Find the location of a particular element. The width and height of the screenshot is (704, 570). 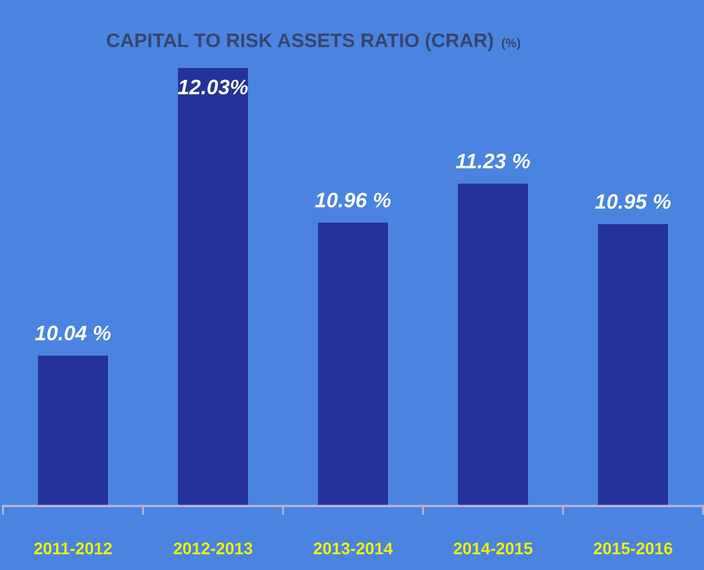

data-label: 10.04 % is located at coordinates (73, 333).